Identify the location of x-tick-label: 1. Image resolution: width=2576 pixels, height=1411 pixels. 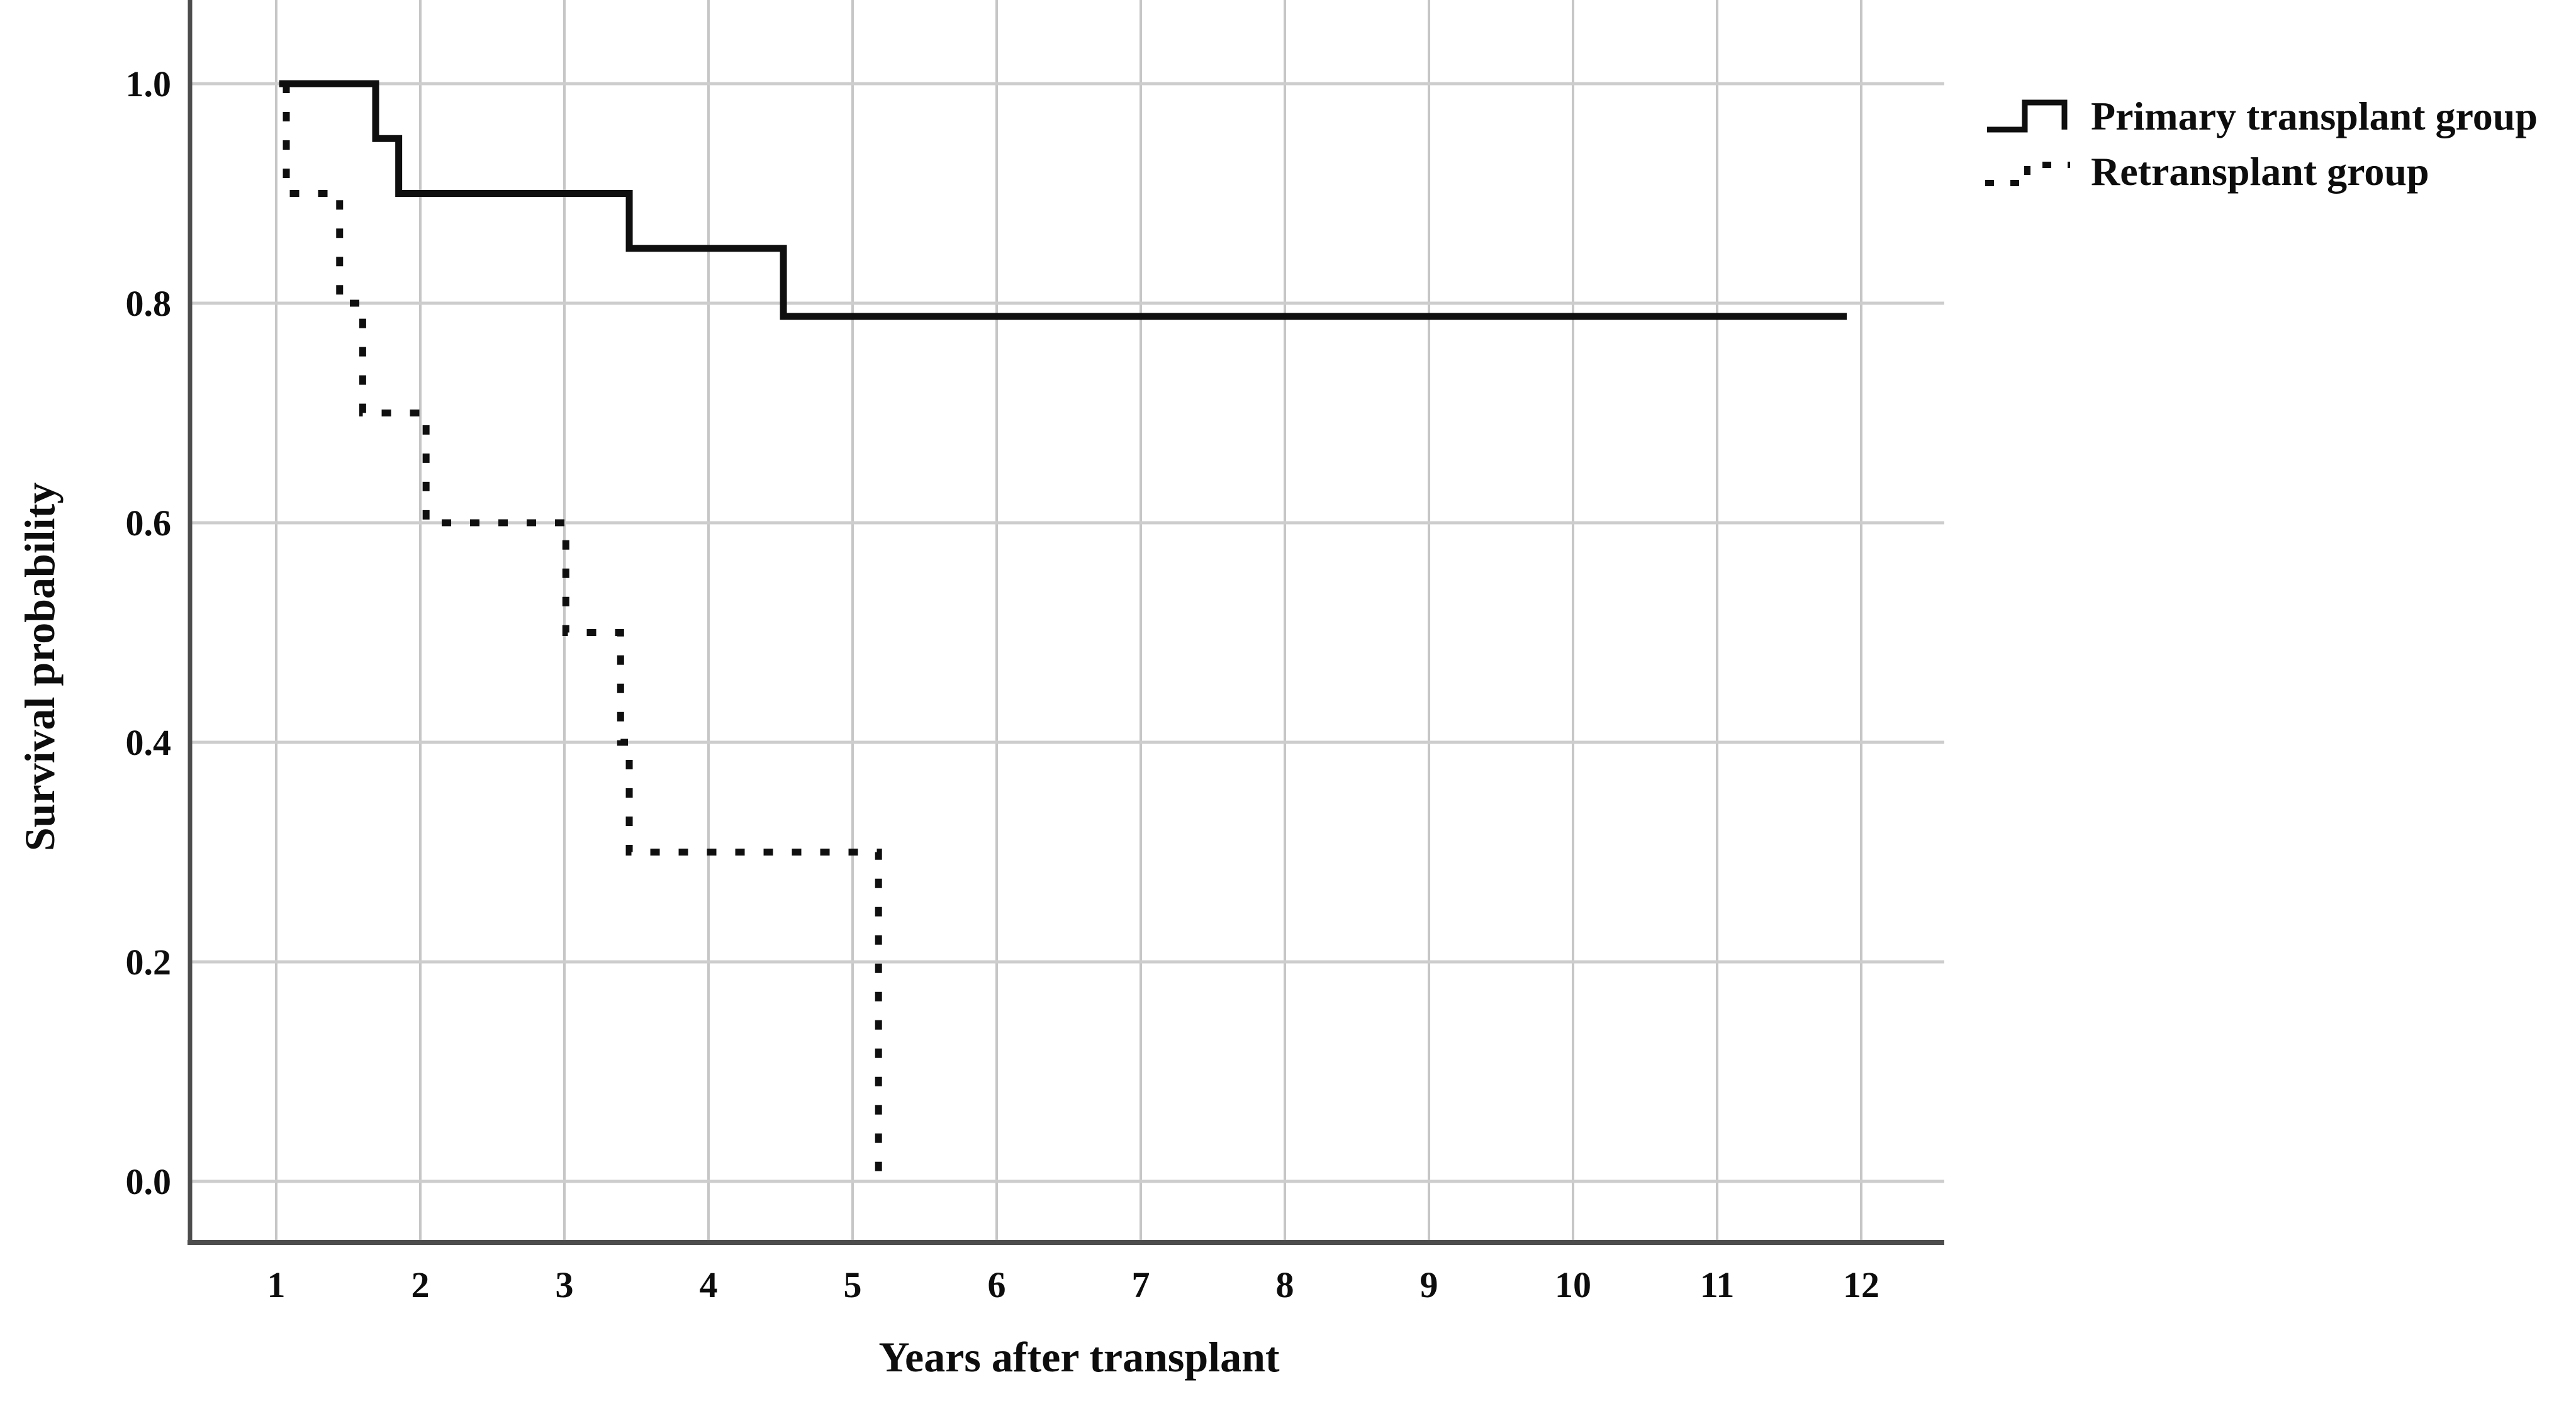
(276, 1284).